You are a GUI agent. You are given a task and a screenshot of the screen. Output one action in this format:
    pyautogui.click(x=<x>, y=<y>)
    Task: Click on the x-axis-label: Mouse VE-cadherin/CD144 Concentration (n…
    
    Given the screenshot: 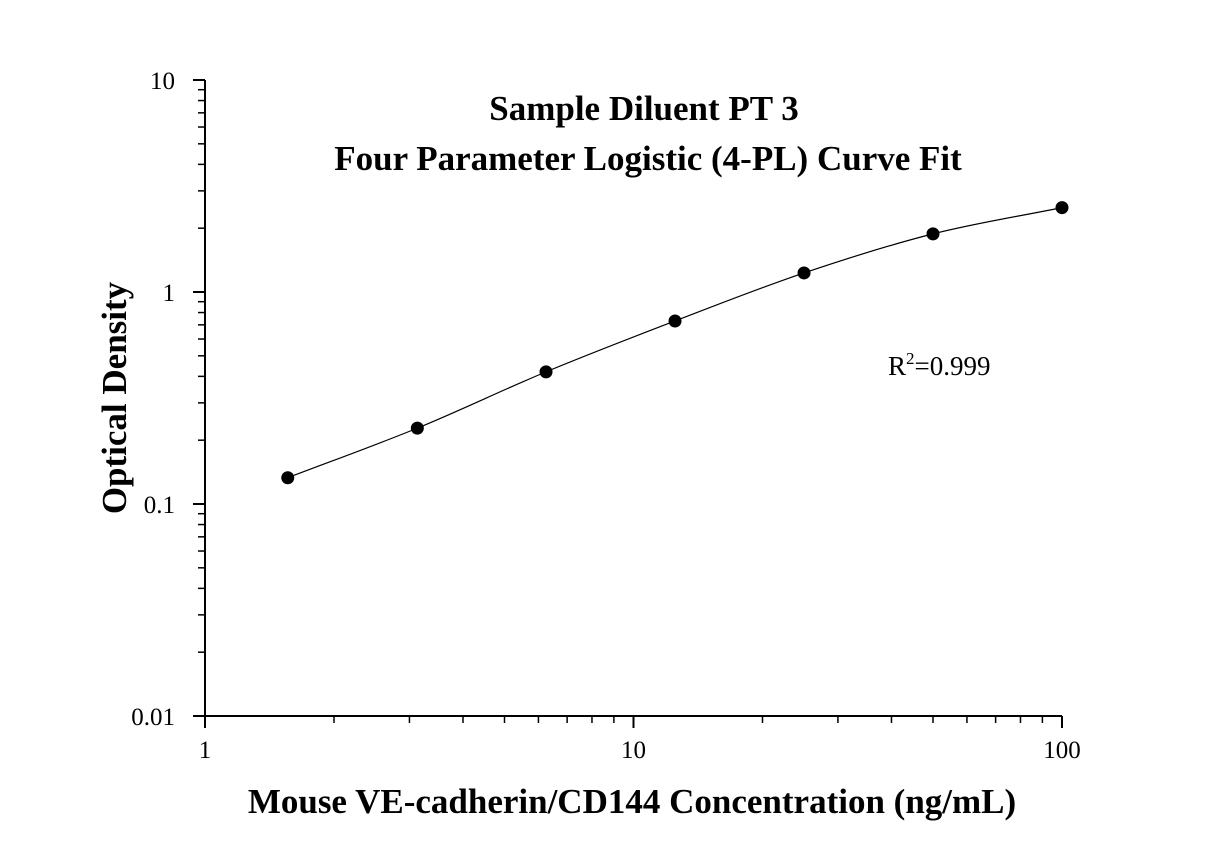 What is the action you would take?
    pyautogui.click(x=632, y=801)
    